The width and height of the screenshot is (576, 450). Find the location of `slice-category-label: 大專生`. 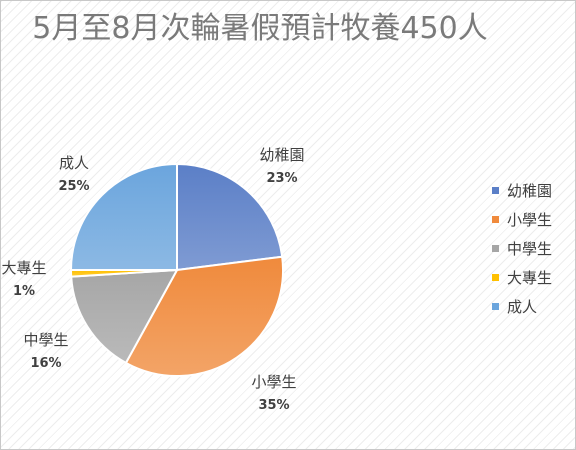

slice-category-label: 大專生 is located at coordinates (23, 268).